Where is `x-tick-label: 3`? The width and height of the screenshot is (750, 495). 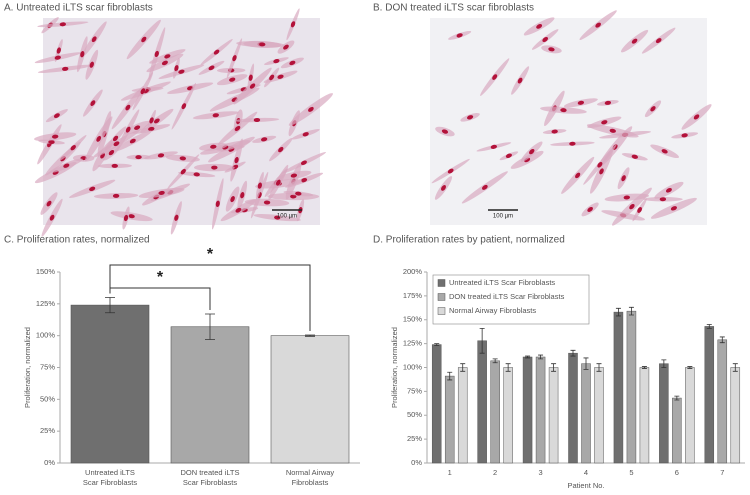
x-tick-label: 3 is located at coordinates (540, 472).